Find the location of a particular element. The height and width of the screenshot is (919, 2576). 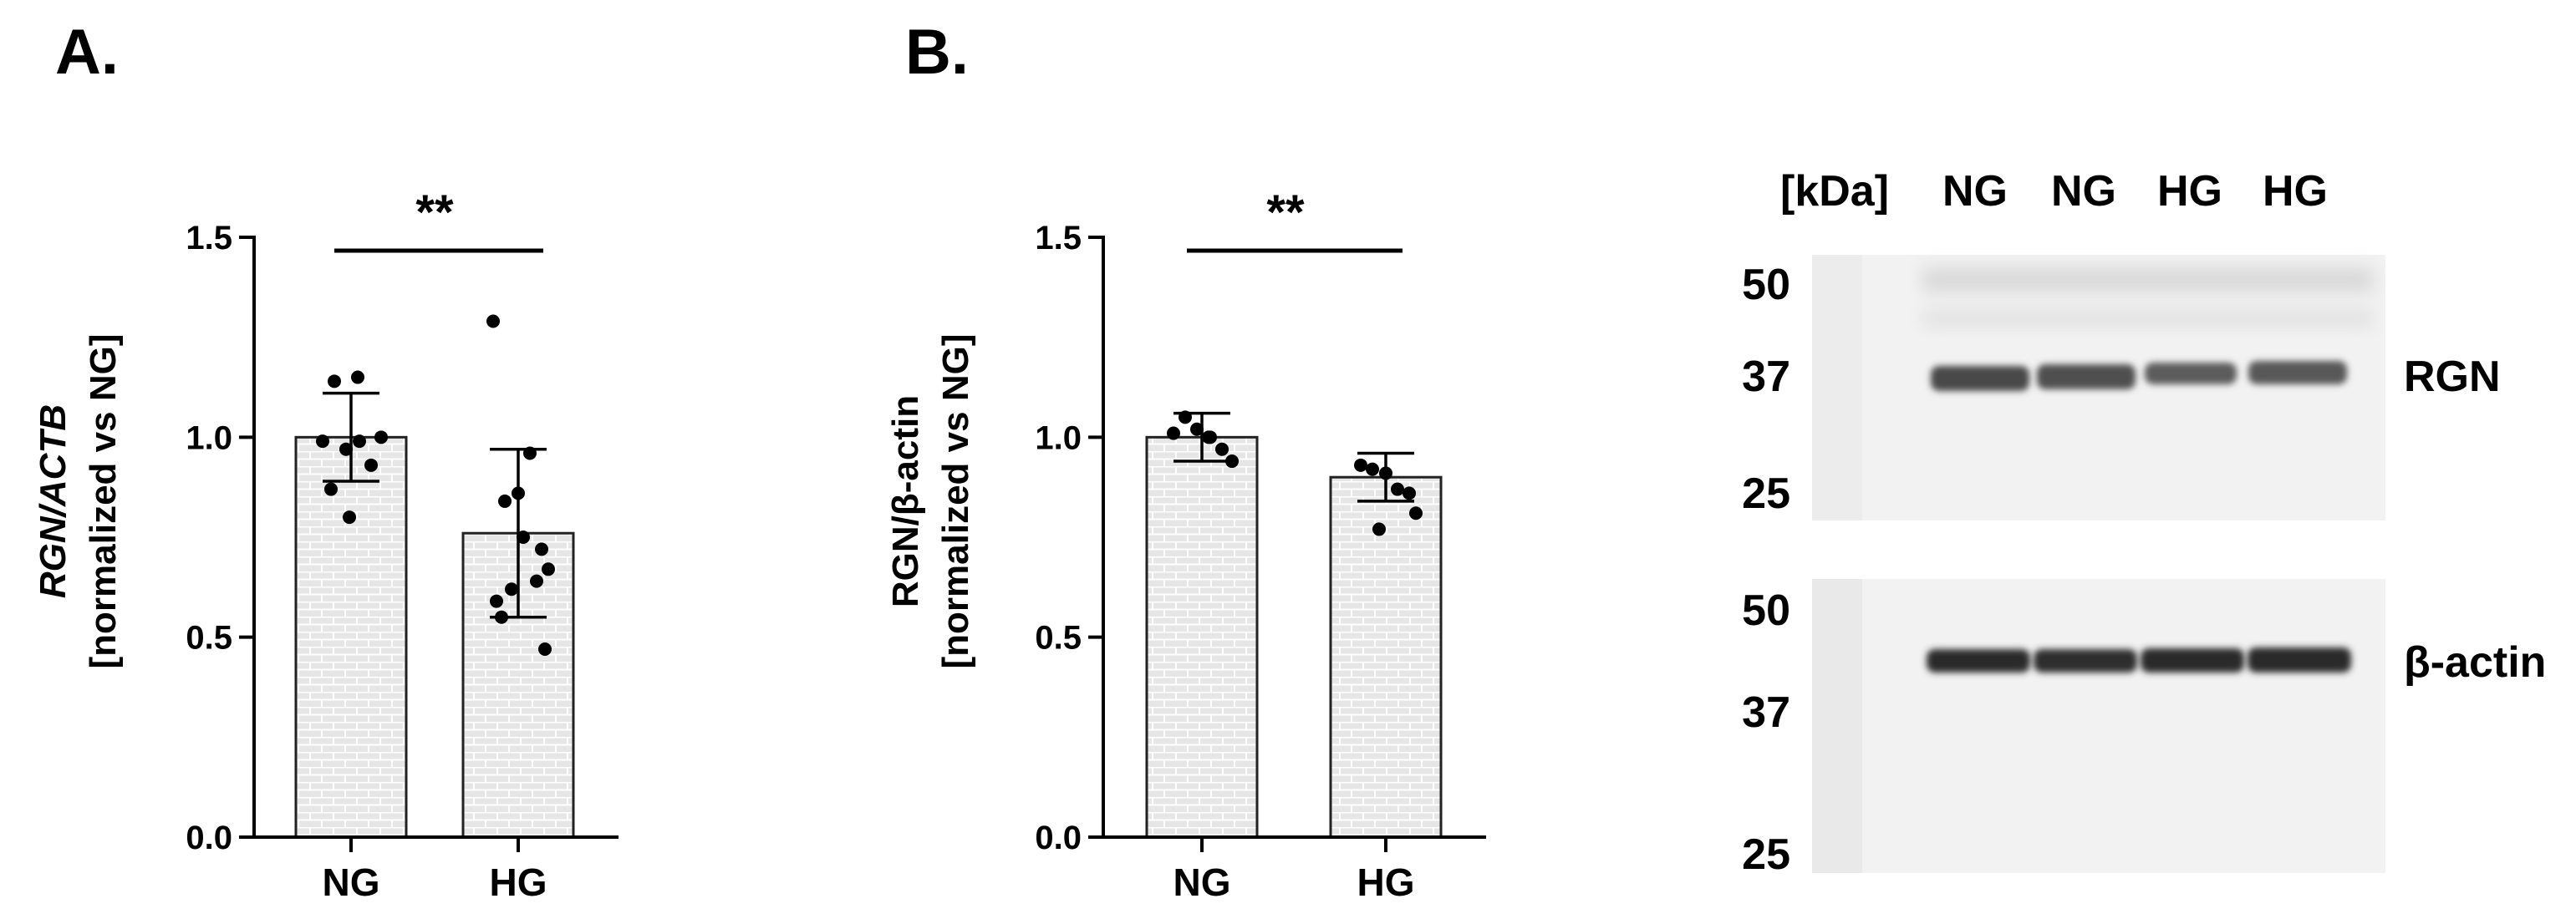

blot-bottom-membrane is located at coordinates (2098, 726).